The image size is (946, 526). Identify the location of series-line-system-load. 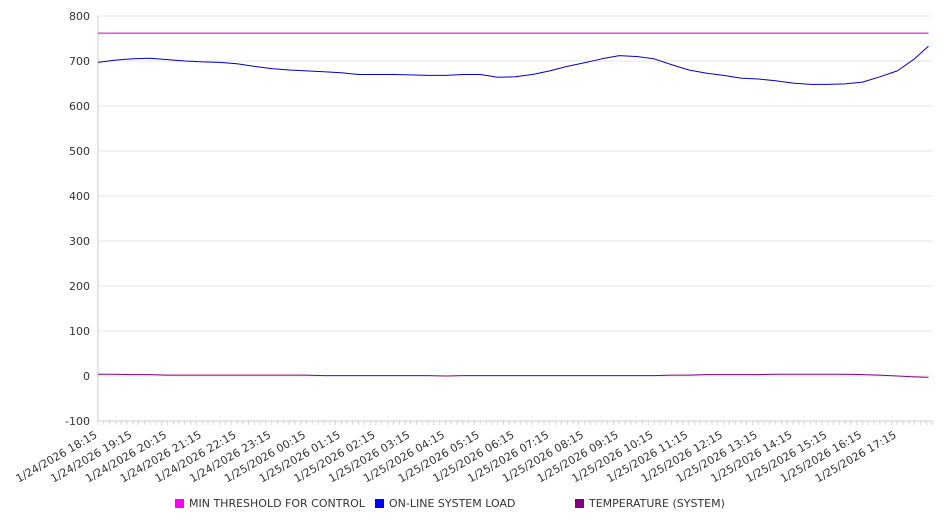
(513, 65).